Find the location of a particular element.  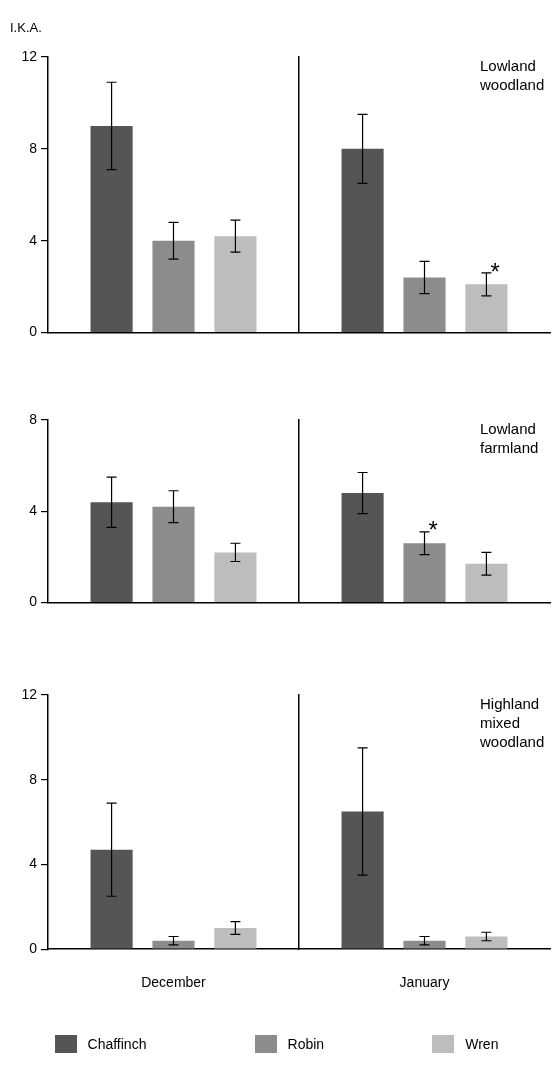

y-axis-title: I.K.A. is located at coordinates (26, 28).